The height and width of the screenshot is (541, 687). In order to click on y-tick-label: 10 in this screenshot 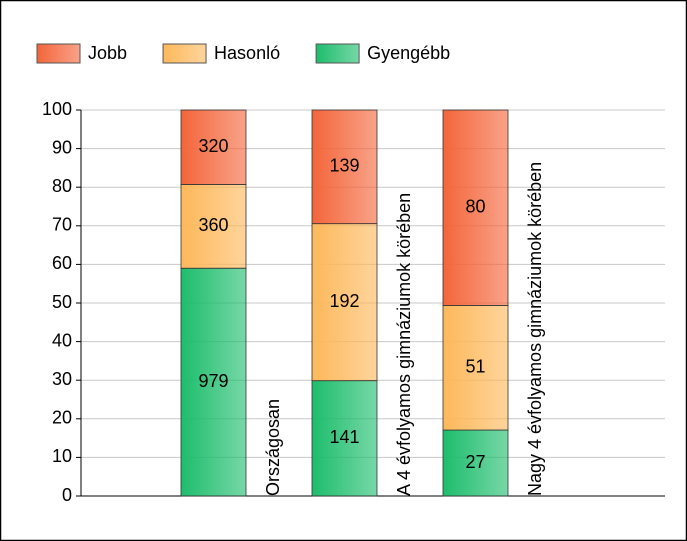, I will do `click(62, 456)`.